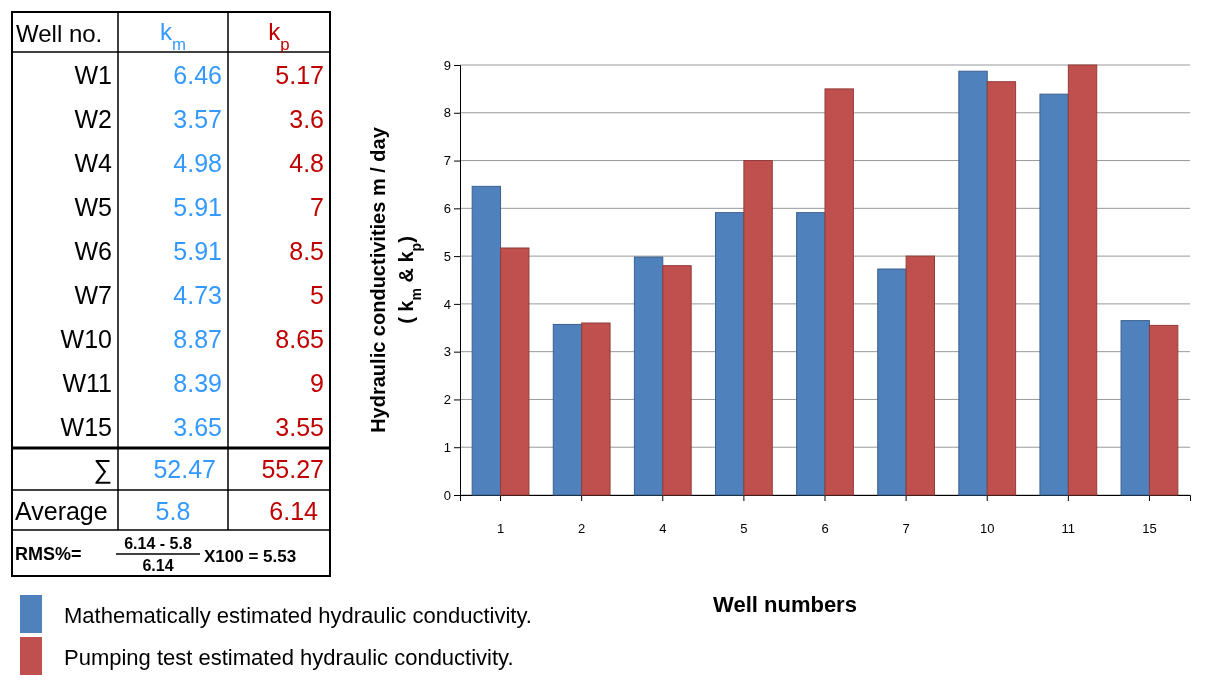 The image size is (1212, 688). Describe the element at coordinates (279, 36) in the screenshot. I see `text: k$_{p}$` at that location.